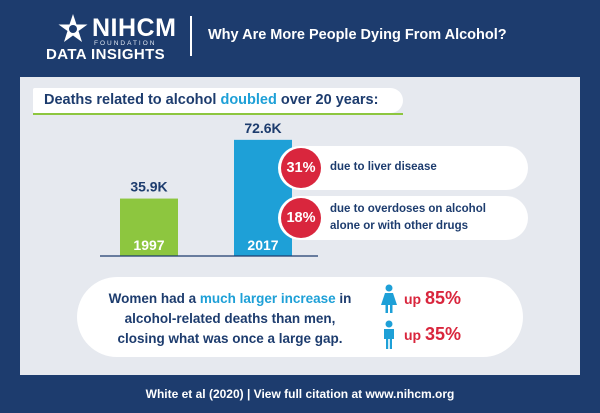 Image resolution: width=600 pixels, height=413 pixels. Describe the element at coordinates (148, 187) in the screenshot. I see `value-label-1997: 35.9K` at that location.